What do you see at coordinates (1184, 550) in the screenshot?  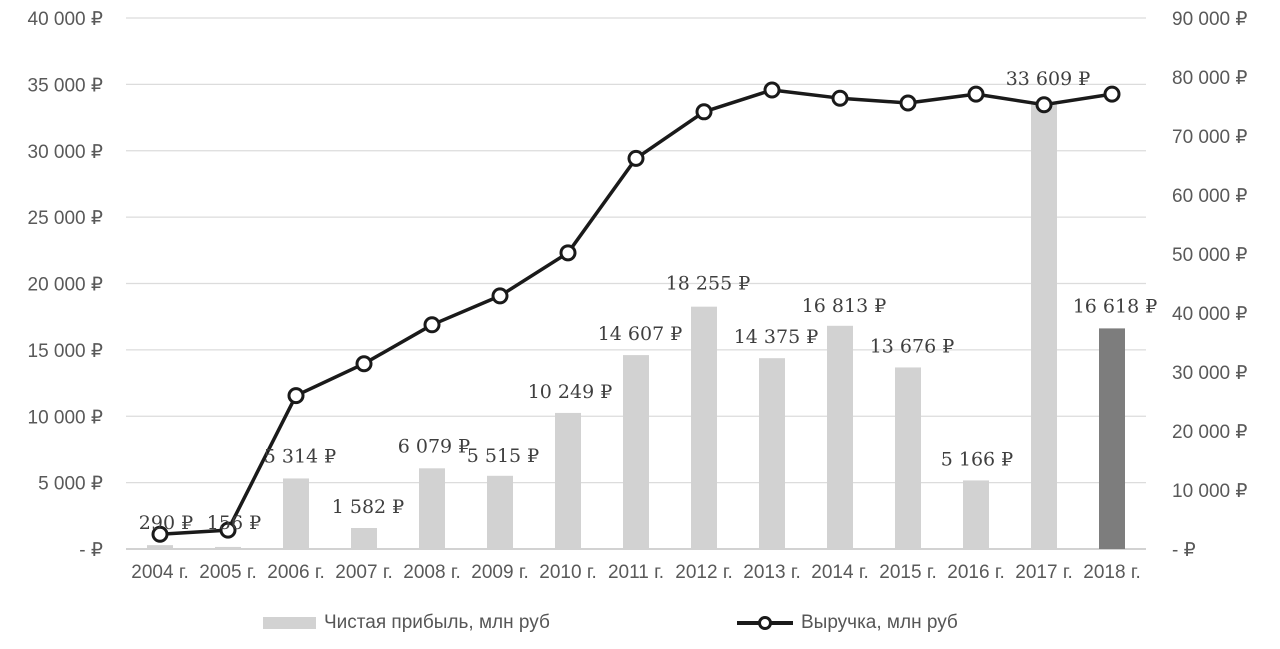 I see `right-axis-tick: - ₽` at bounding box center [1184, 550].